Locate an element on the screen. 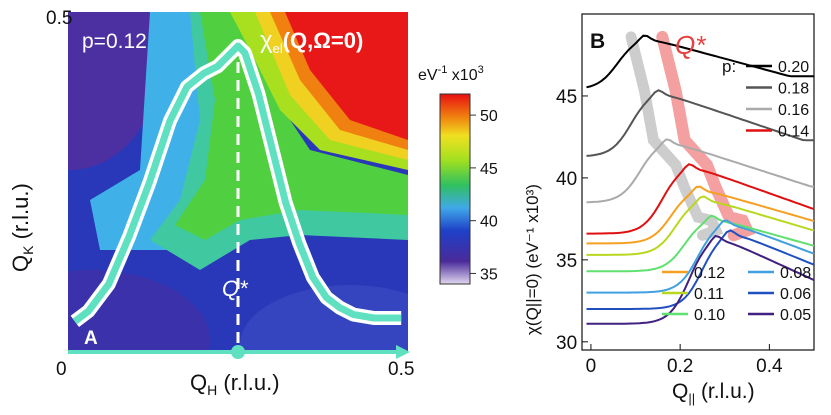 This screenshot has height=415, width=831. series-line-0.05 is located at coordinates (700, 279).